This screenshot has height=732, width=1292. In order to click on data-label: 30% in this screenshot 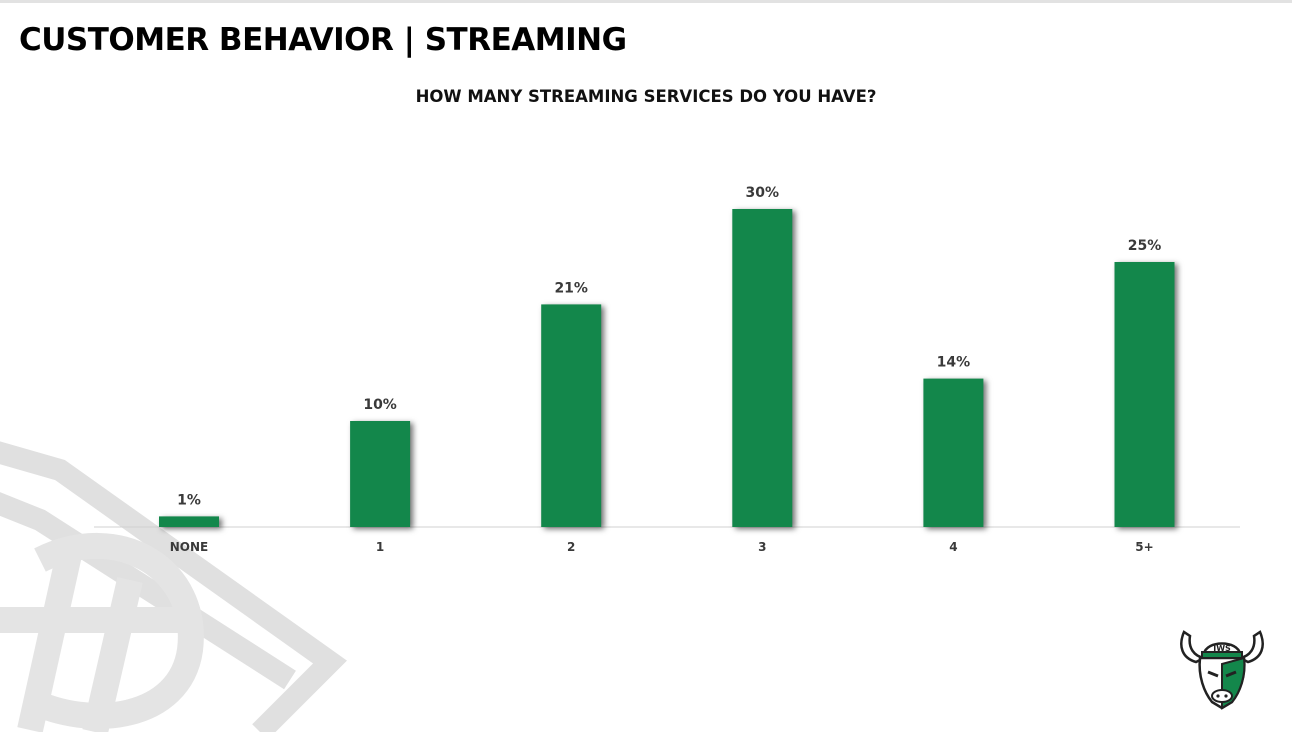, I will do `click(763, 193)`.